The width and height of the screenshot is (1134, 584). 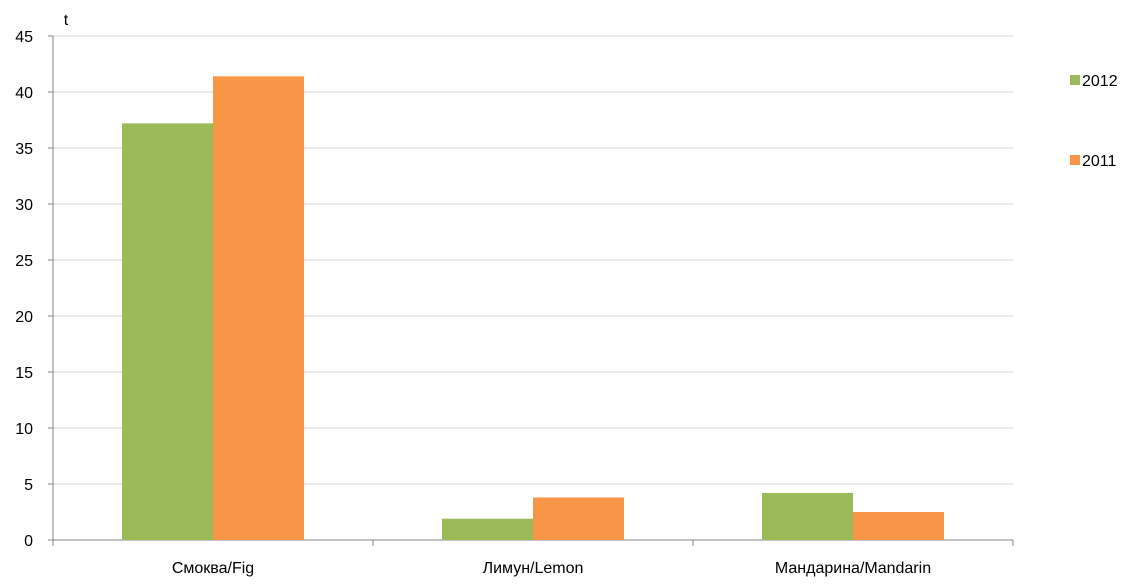 I want to click on x-category-label: Мандарина/Mandarin, so click(x=853, y=568).